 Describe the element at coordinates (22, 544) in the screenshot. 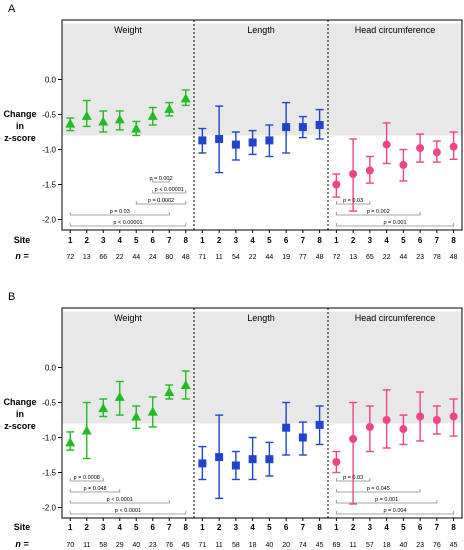

I see `n-row-label: n =` at that location.